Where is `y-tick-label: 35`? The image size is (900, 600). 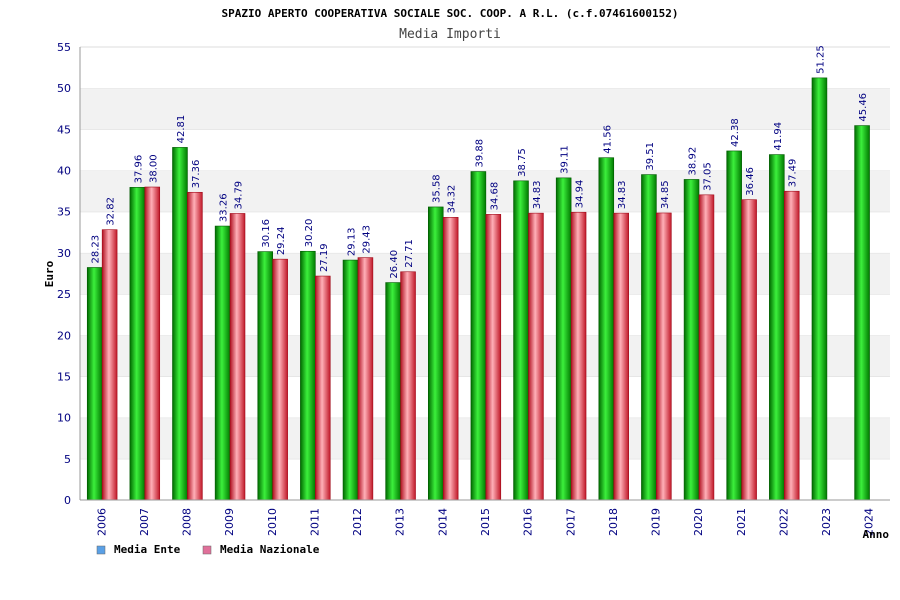
y-tick-label: 35 is located at coordinates (64, 212).